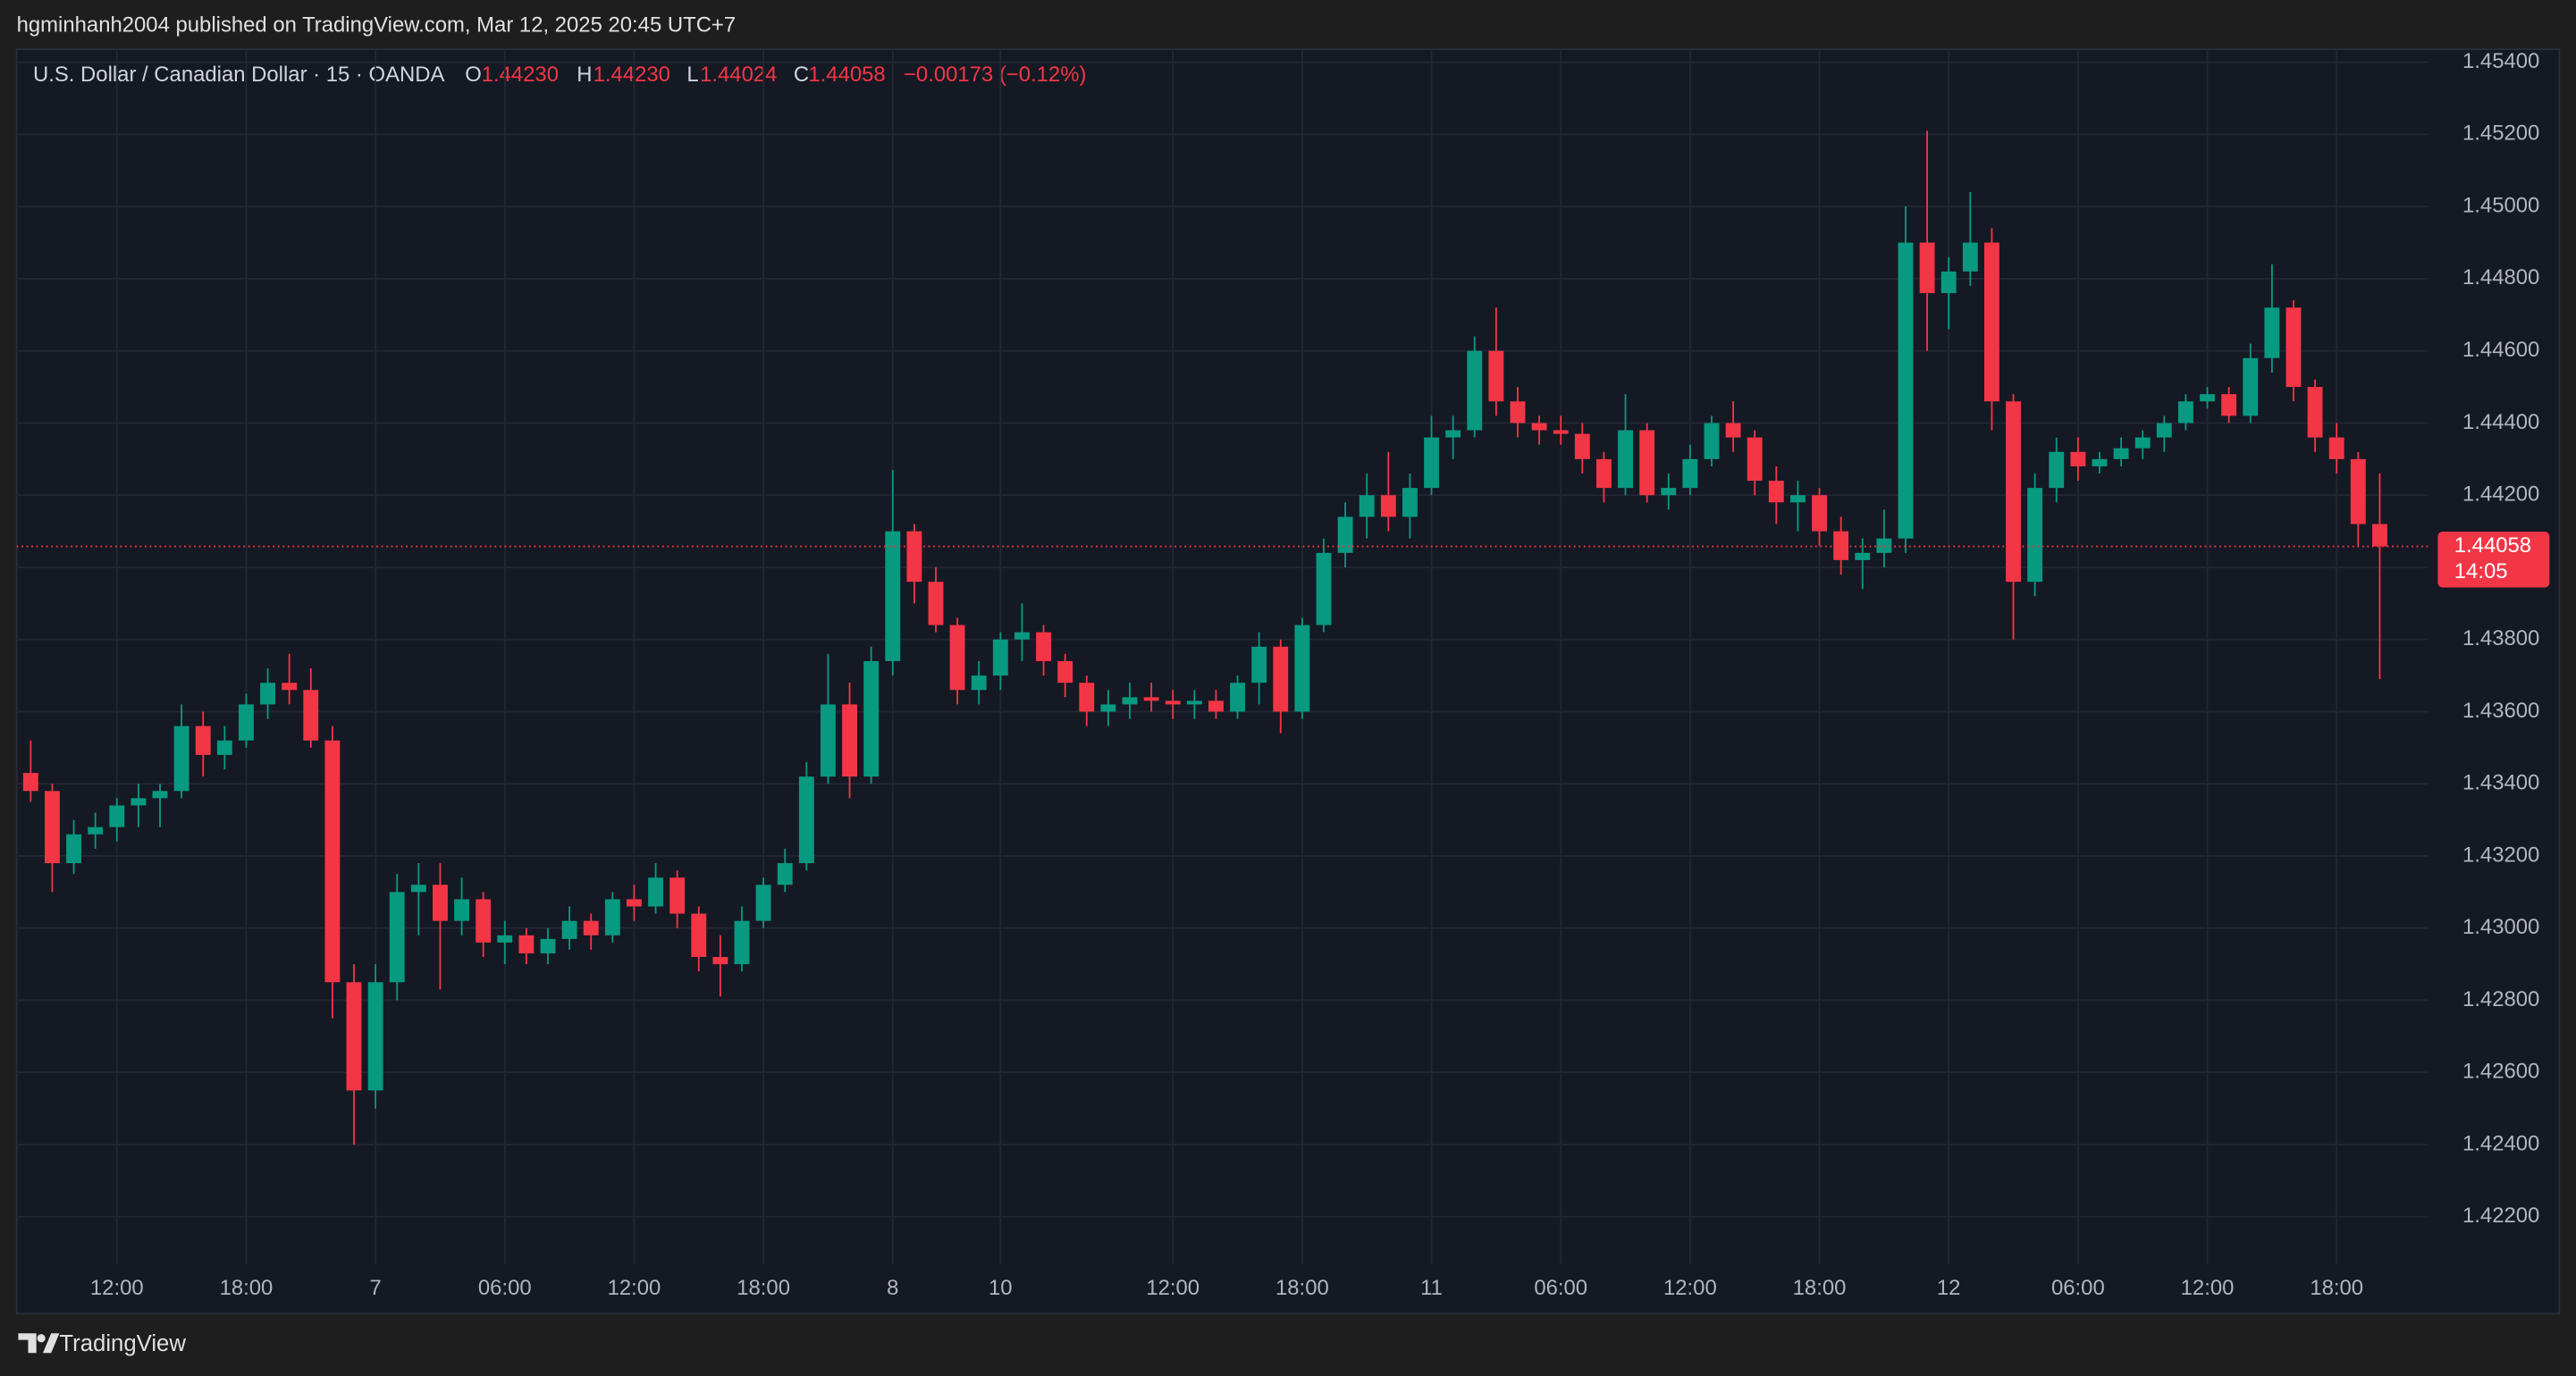 The height and width of the screenshot is (1376, 2576). Describe the element at coordinates (474, 75) in the screenshot. I see `ohlc-label: O` at that location.